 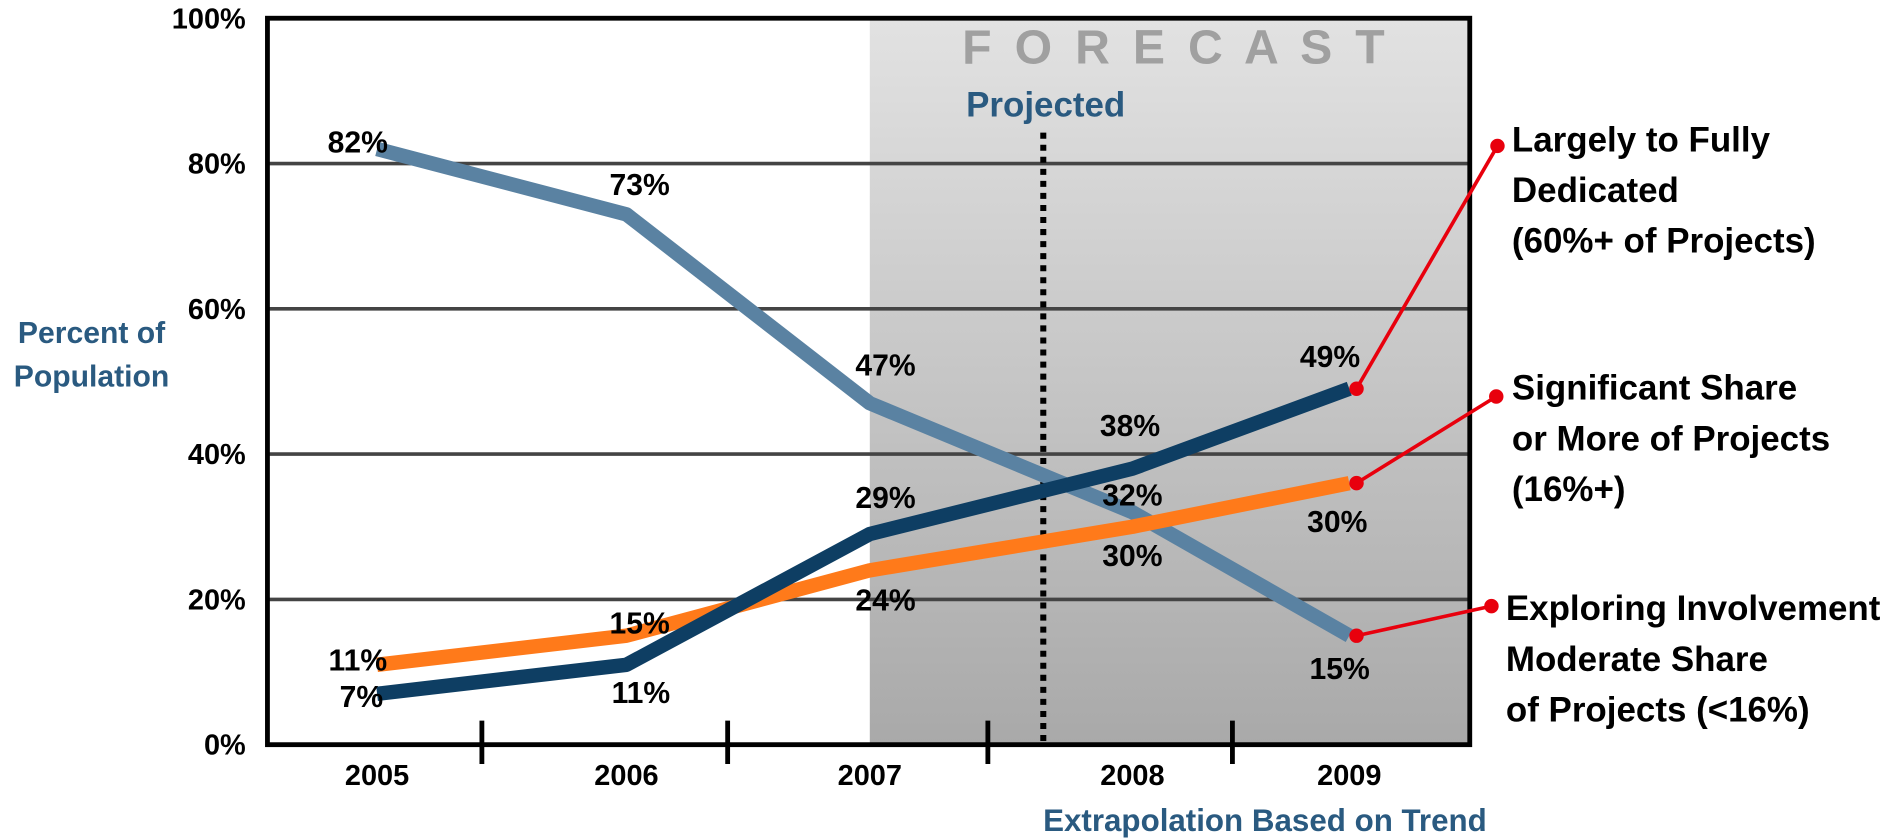 I want to click on legend-label: Dedicated, so click(x=1595, y=190).